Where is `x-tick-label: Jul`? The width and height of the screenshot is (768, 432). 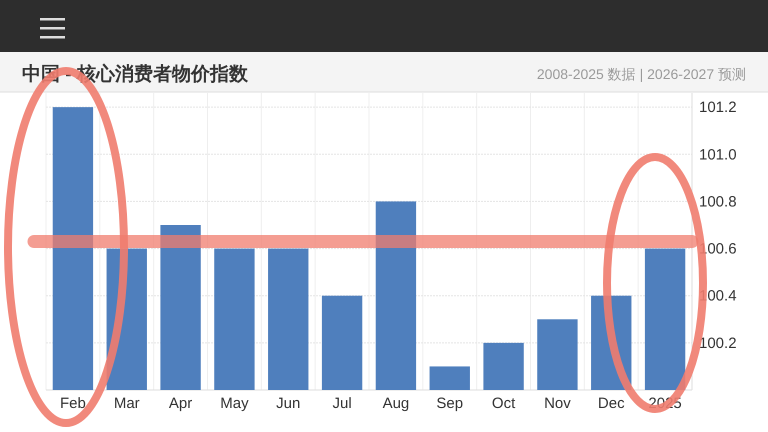
x-tick-label: Jul is located at coordinates (342, 403).